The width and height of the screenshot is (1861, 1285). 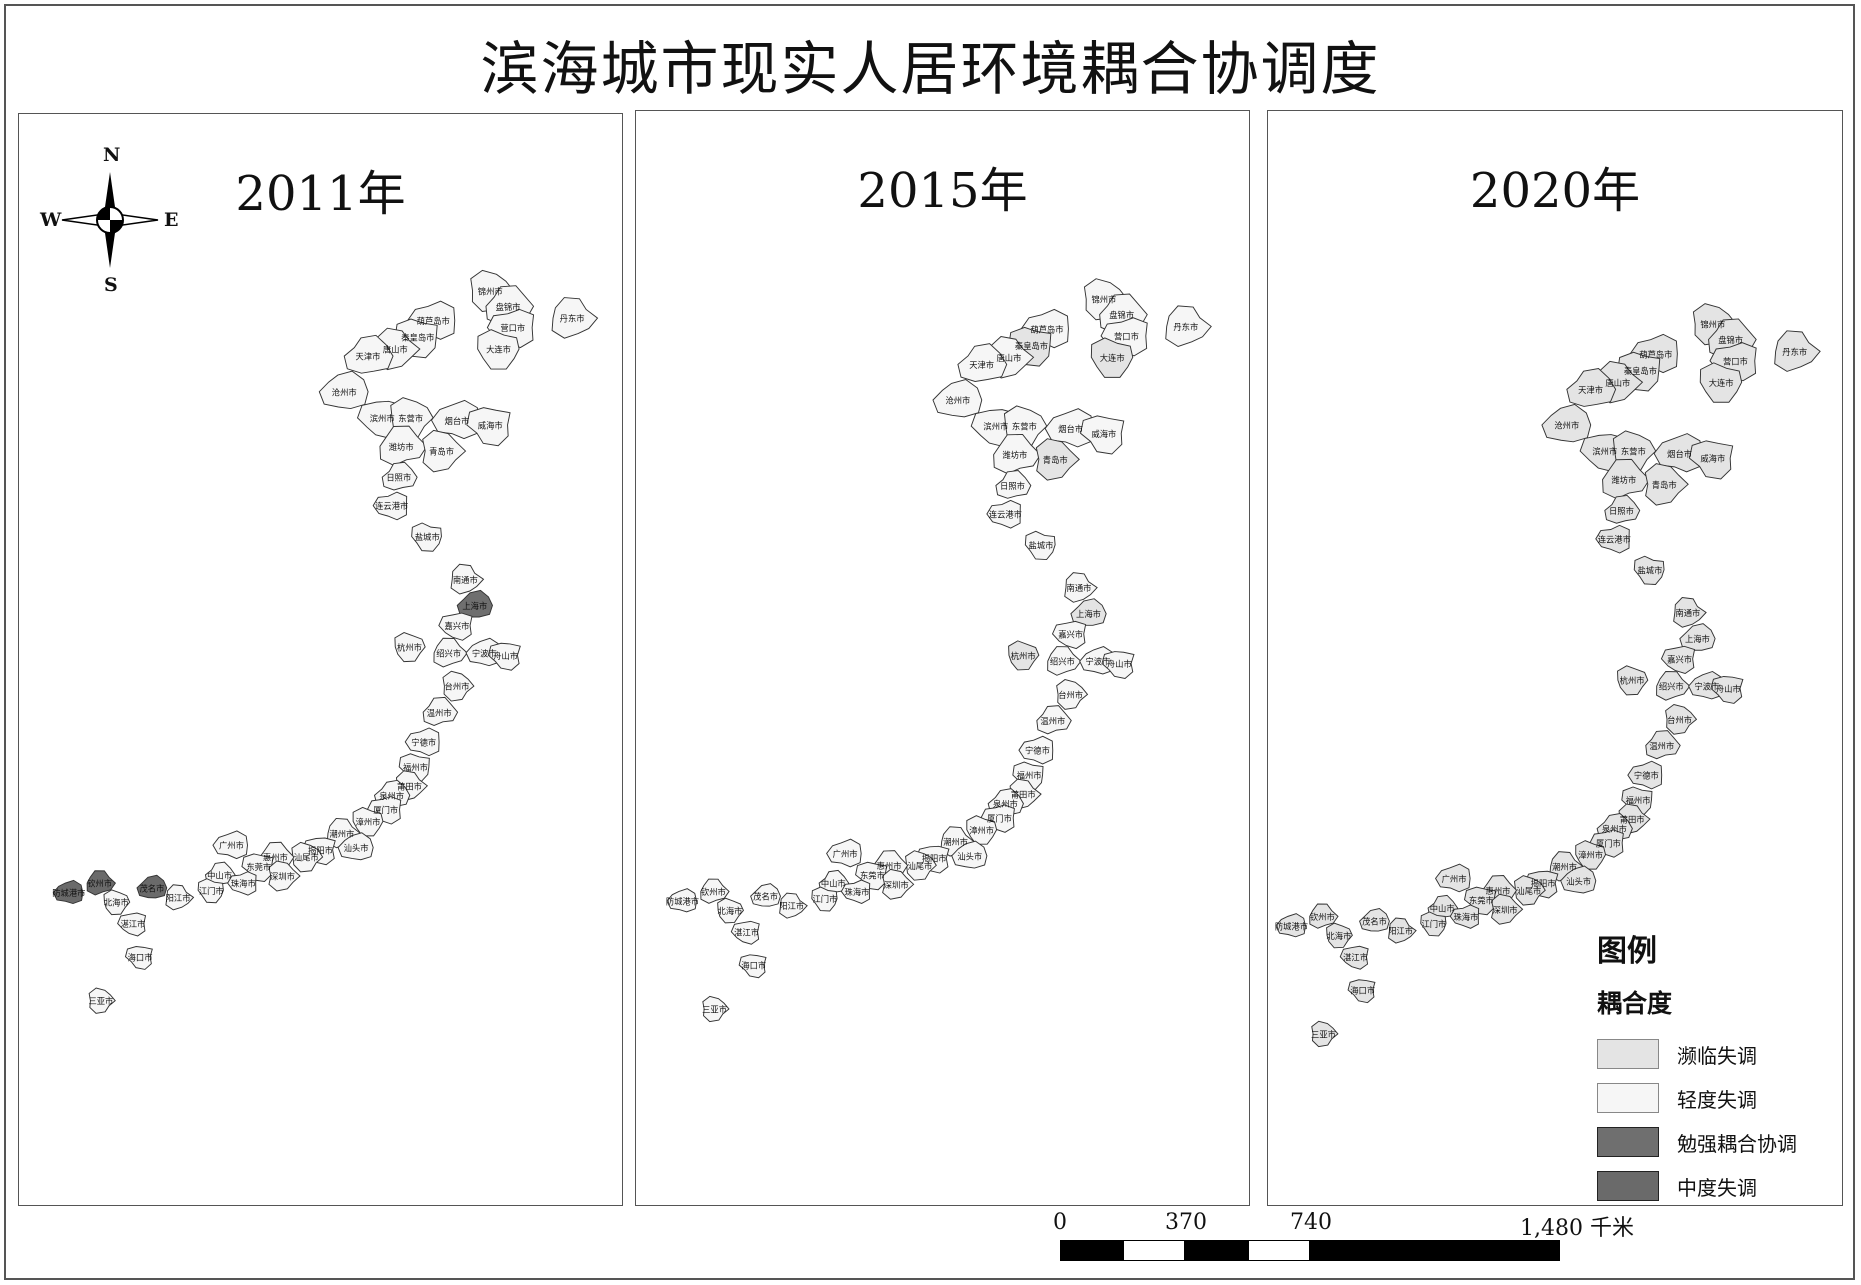 I want to click on scale-tick: 0, so click(x=1060, y=1222).